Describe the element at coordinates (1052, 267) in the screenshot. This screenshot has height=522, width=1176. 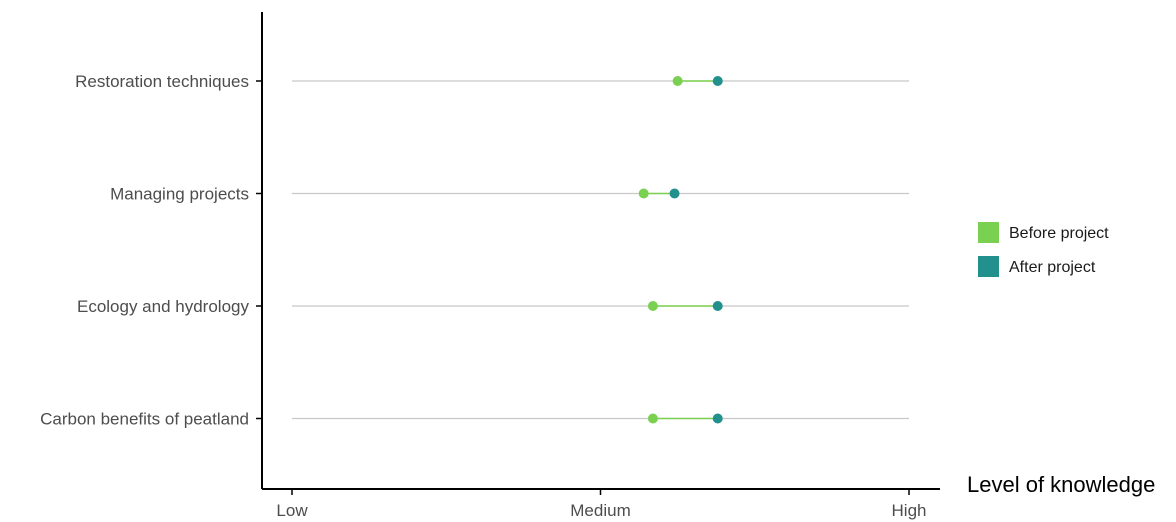
I see `legend-label-after-project: After project` at that location.